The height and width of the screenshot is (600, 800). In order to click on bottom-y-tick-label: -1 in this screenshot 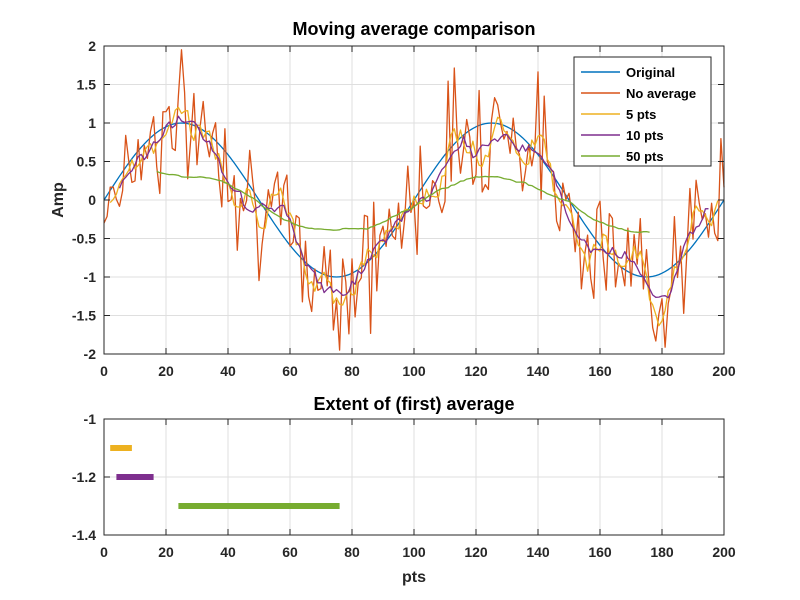, I will do `click(90, 419)`.